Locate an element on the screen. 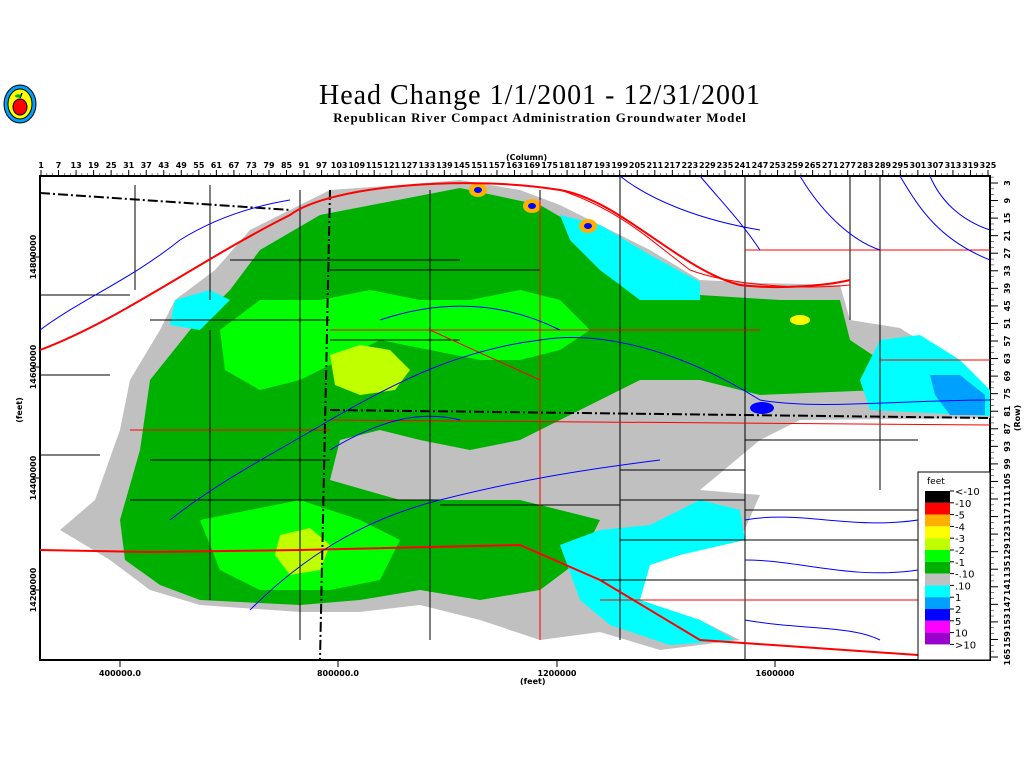 The image size is (1024, 768). x-tick-label: 400000.0 is located at coordinates (120, 673).